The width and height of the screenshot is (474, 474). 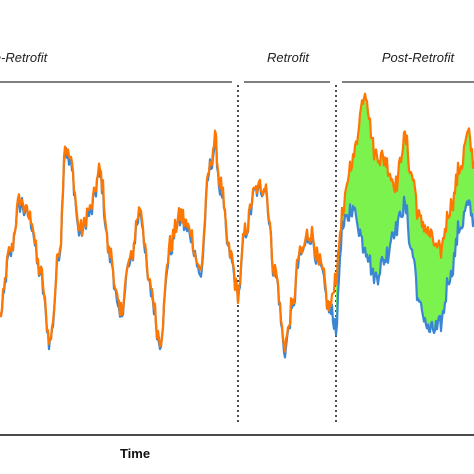 I want to click on phase-label-3: Post-Retrofit, so click(x=419, y=57).